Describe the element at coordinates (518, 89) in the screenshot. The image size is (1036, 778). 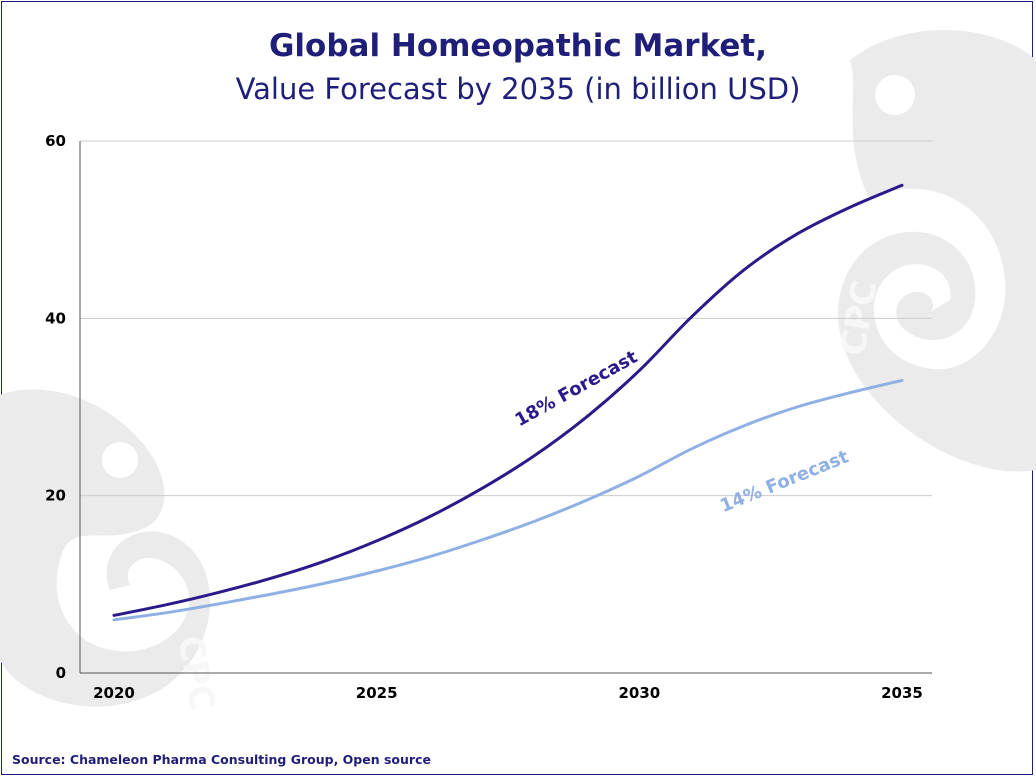
I see `chart-subtitle: Value Forecast by 2035 (in billion USD)` at that location.